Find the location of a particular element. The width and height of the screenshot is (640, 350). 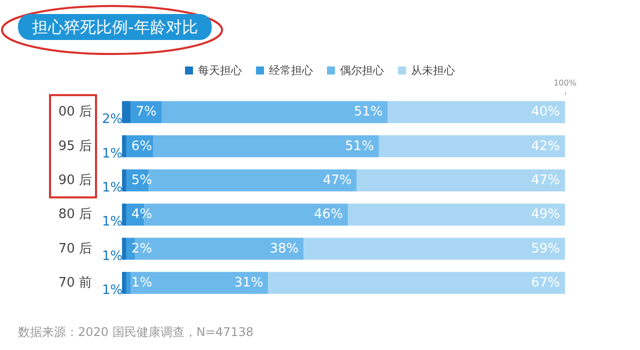

chart-title: 担心猝死比例-年龄对比 is located at coordinates (115, 27).